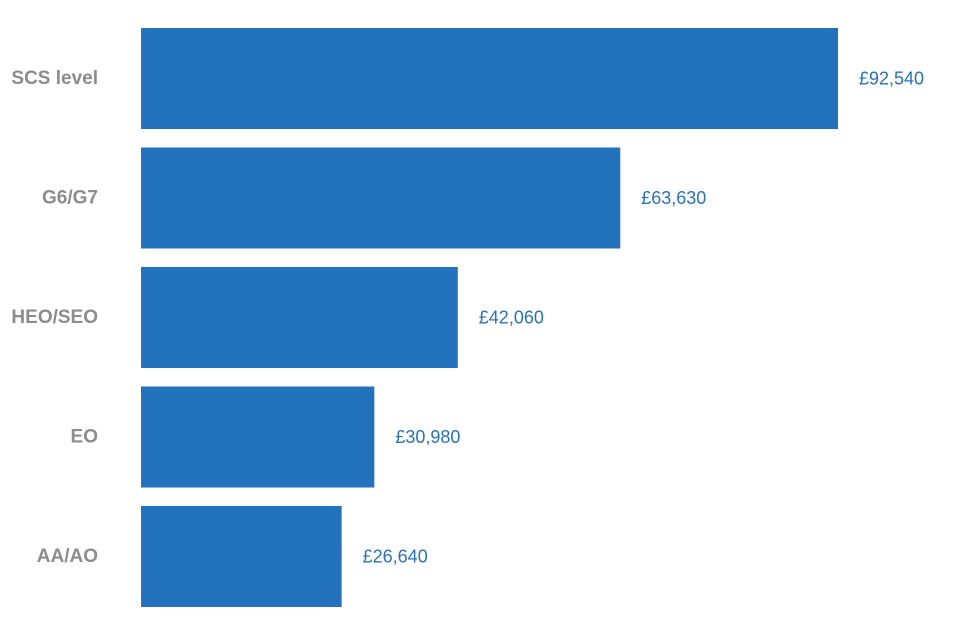 This screenshot has width=960, height=640. Describe the element at coordinates (395, 557) in the screenshot. I see `value-label: £26,640` at that location.